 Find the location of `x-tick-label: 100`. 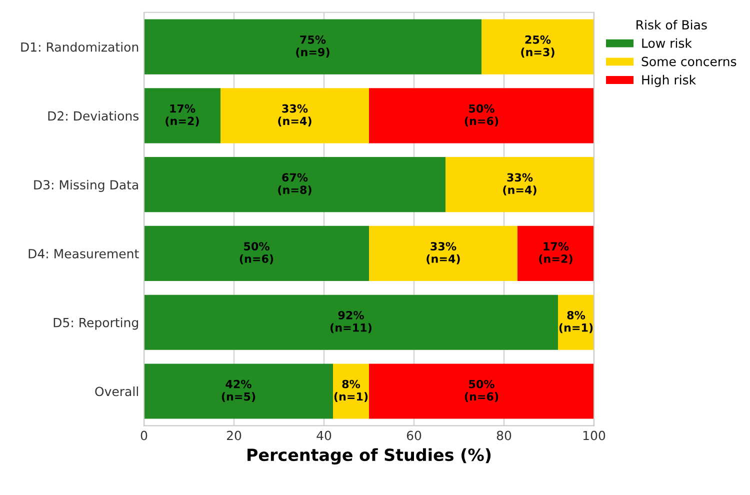

x-tick-label: 100 is located at coordinates (594, 435).